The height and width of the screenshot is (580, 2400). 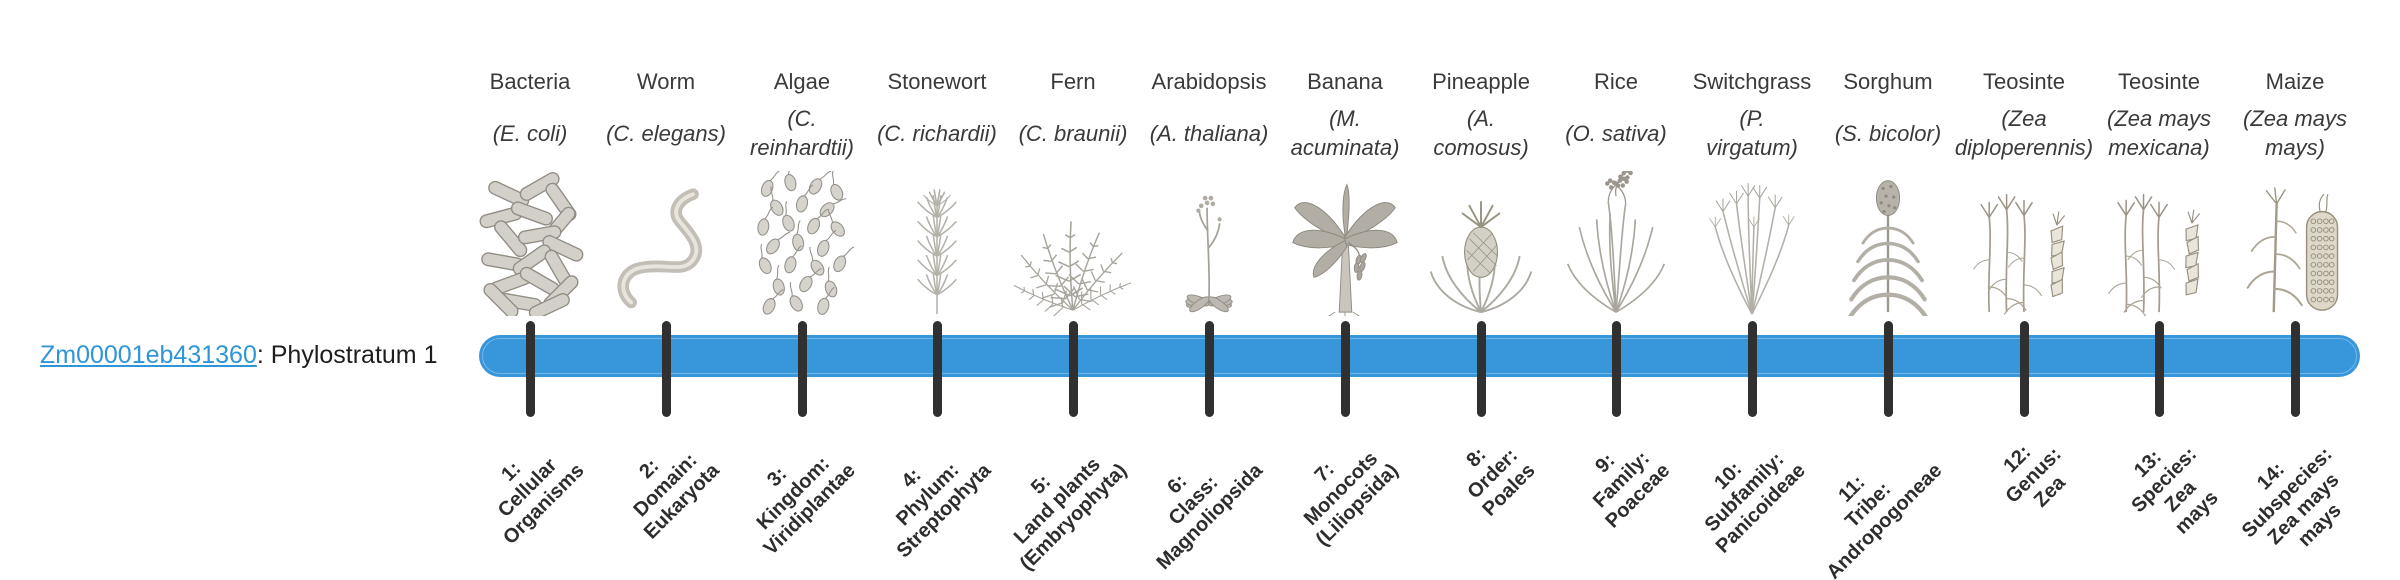 What do you see at coordinates (1500, 482) in the screenshot?
I see `stratum-label: 8: Order: Poales` at bounding box center [1500, 482].